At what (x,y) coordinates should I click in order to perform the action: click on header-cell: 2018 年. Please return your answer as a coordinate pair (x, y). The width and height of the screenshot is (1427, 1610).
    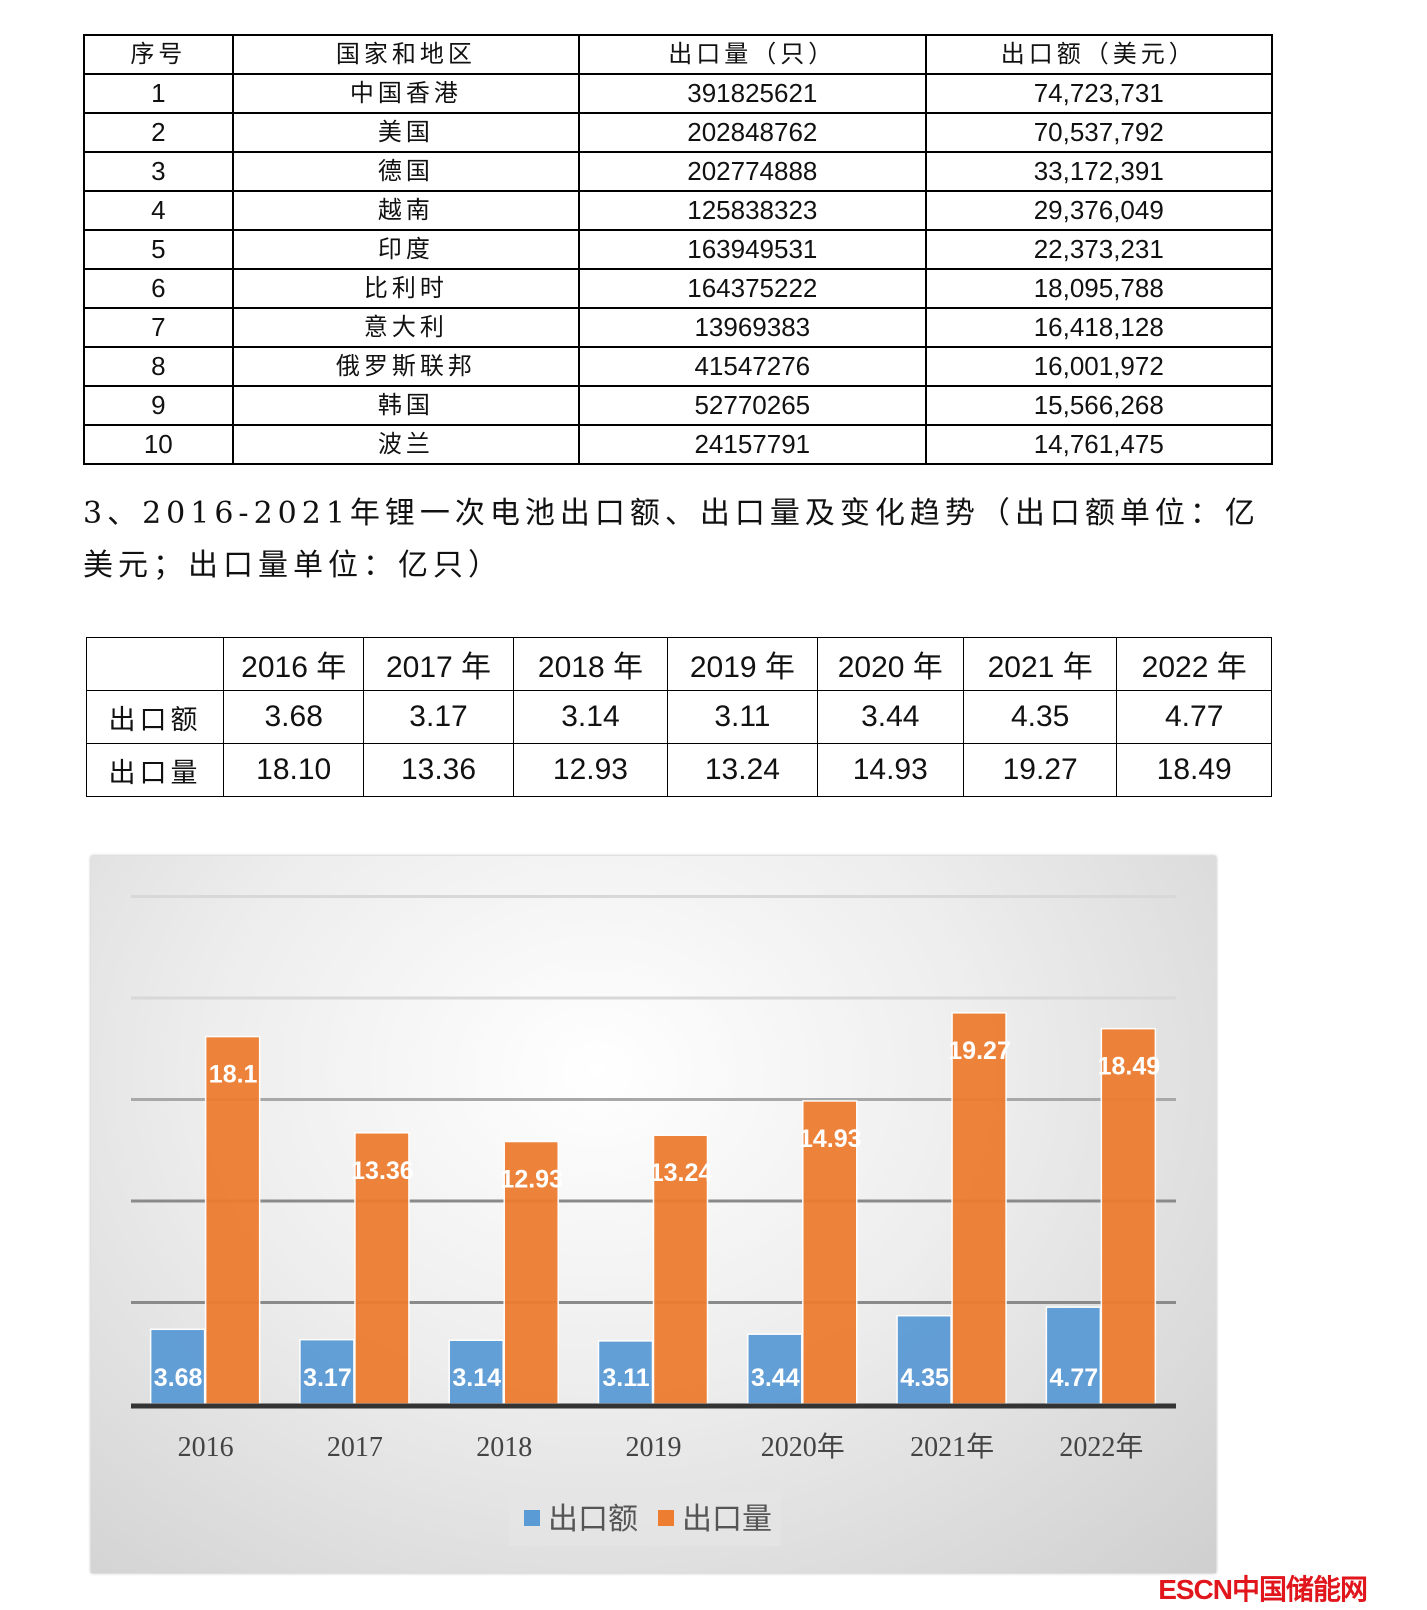
    Looking at the image, I should click on (590, 664).